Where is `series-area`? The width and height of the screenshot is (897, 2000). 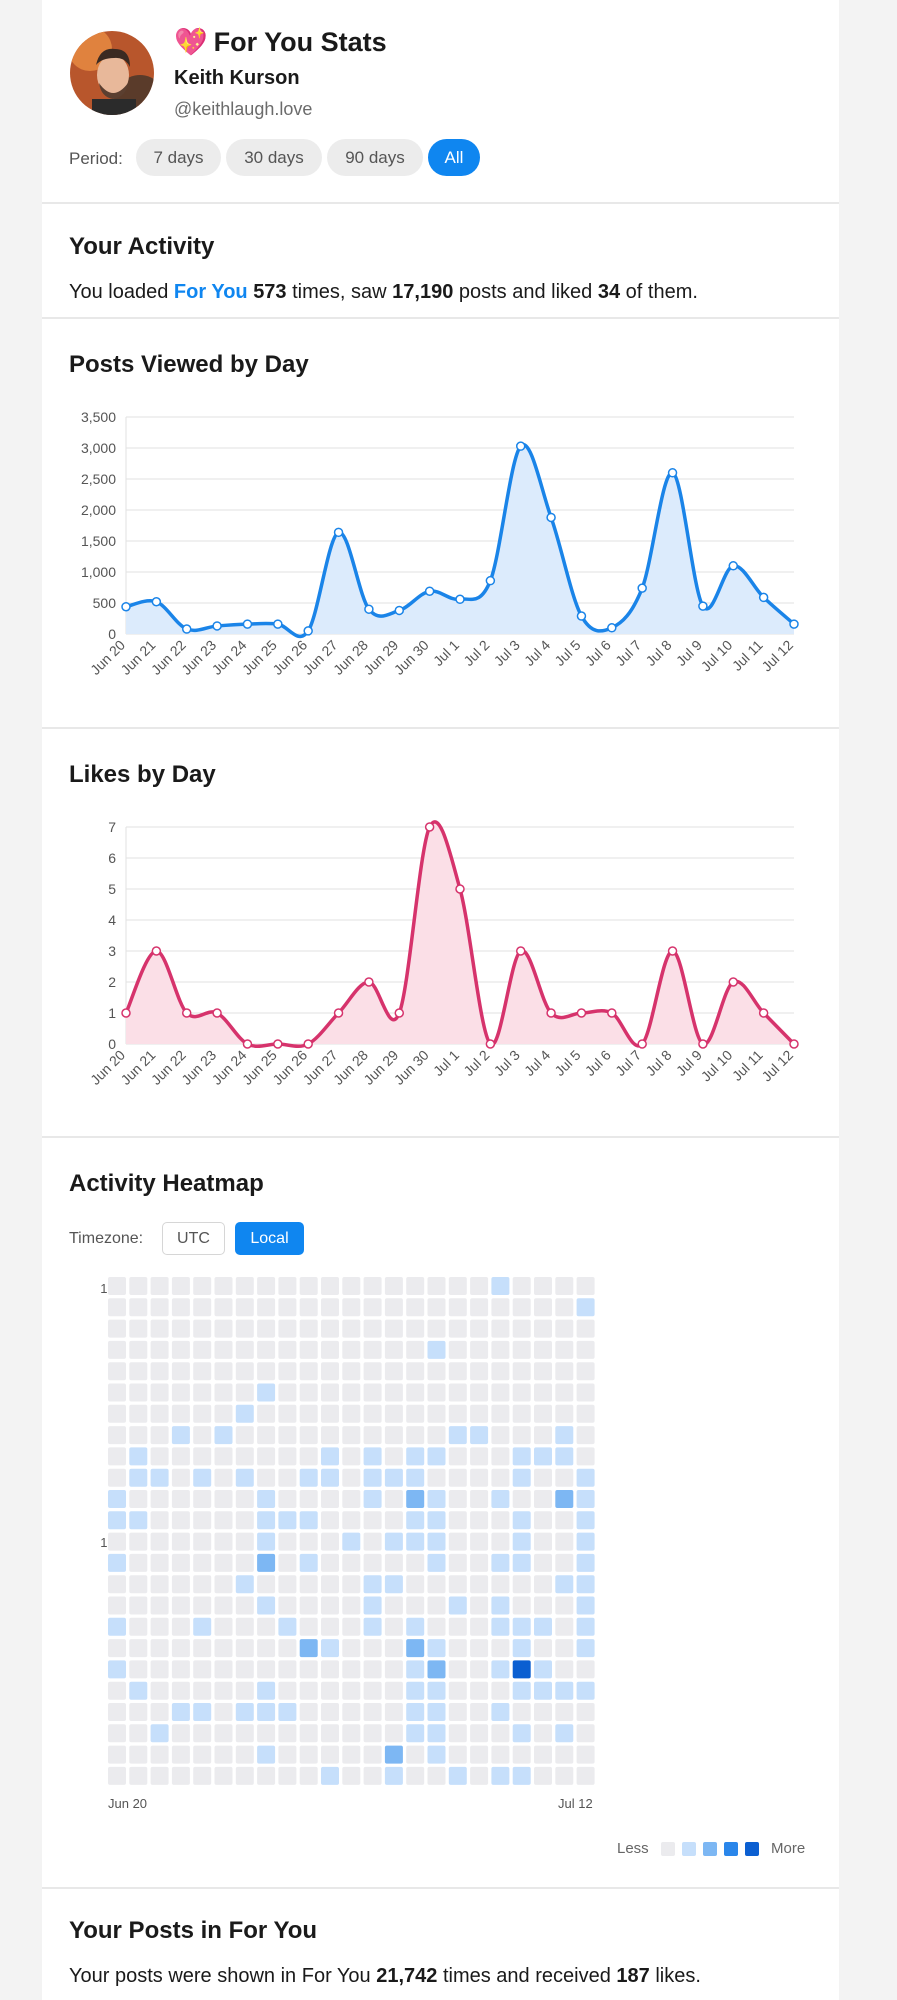 series-area is located at coordinates (460, 934).